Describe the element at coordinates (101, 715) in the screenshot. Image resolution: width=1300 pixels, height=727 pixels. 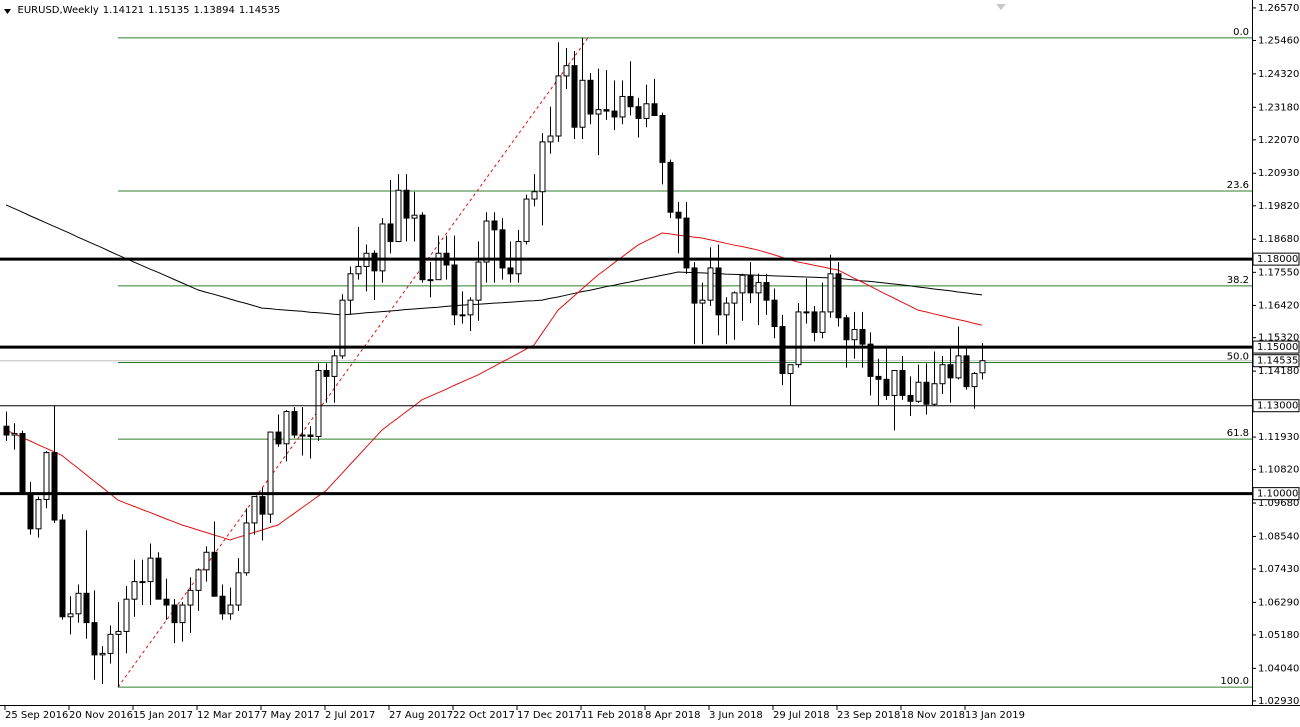
I see `x-tick-label: 20 Nov 2016` at that location.